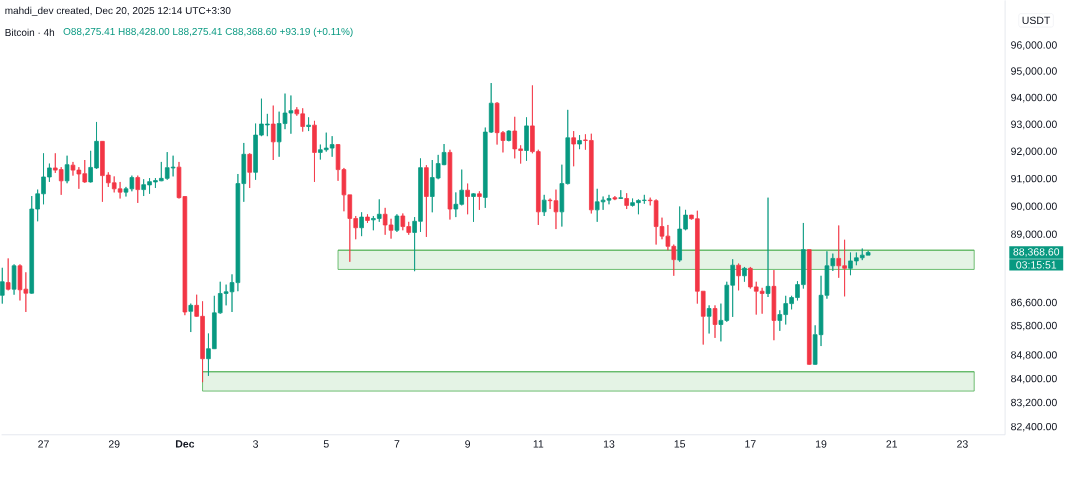  I want to click on x-tick-label: 15, so click(680, 444).